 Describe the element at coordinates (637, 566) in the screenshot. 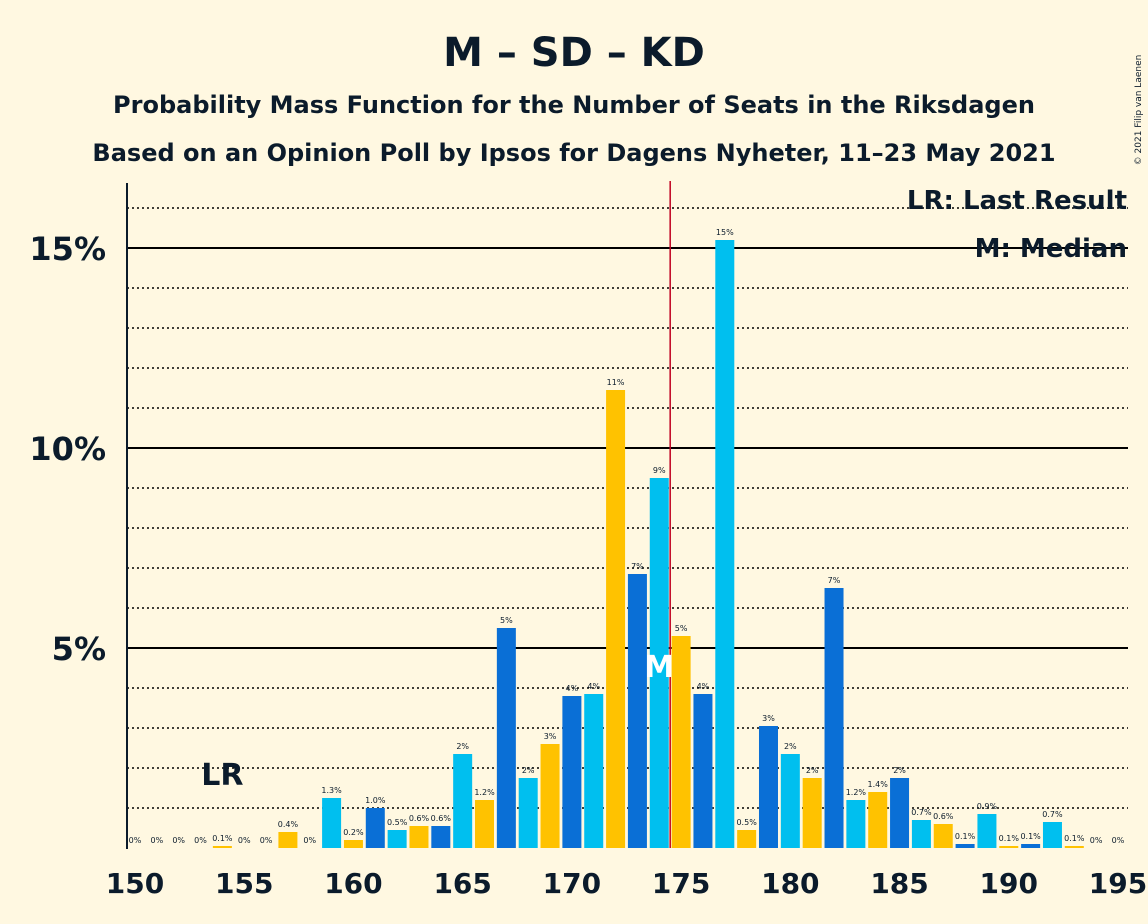

I see `data-label-seat-173: 7%` at that location.